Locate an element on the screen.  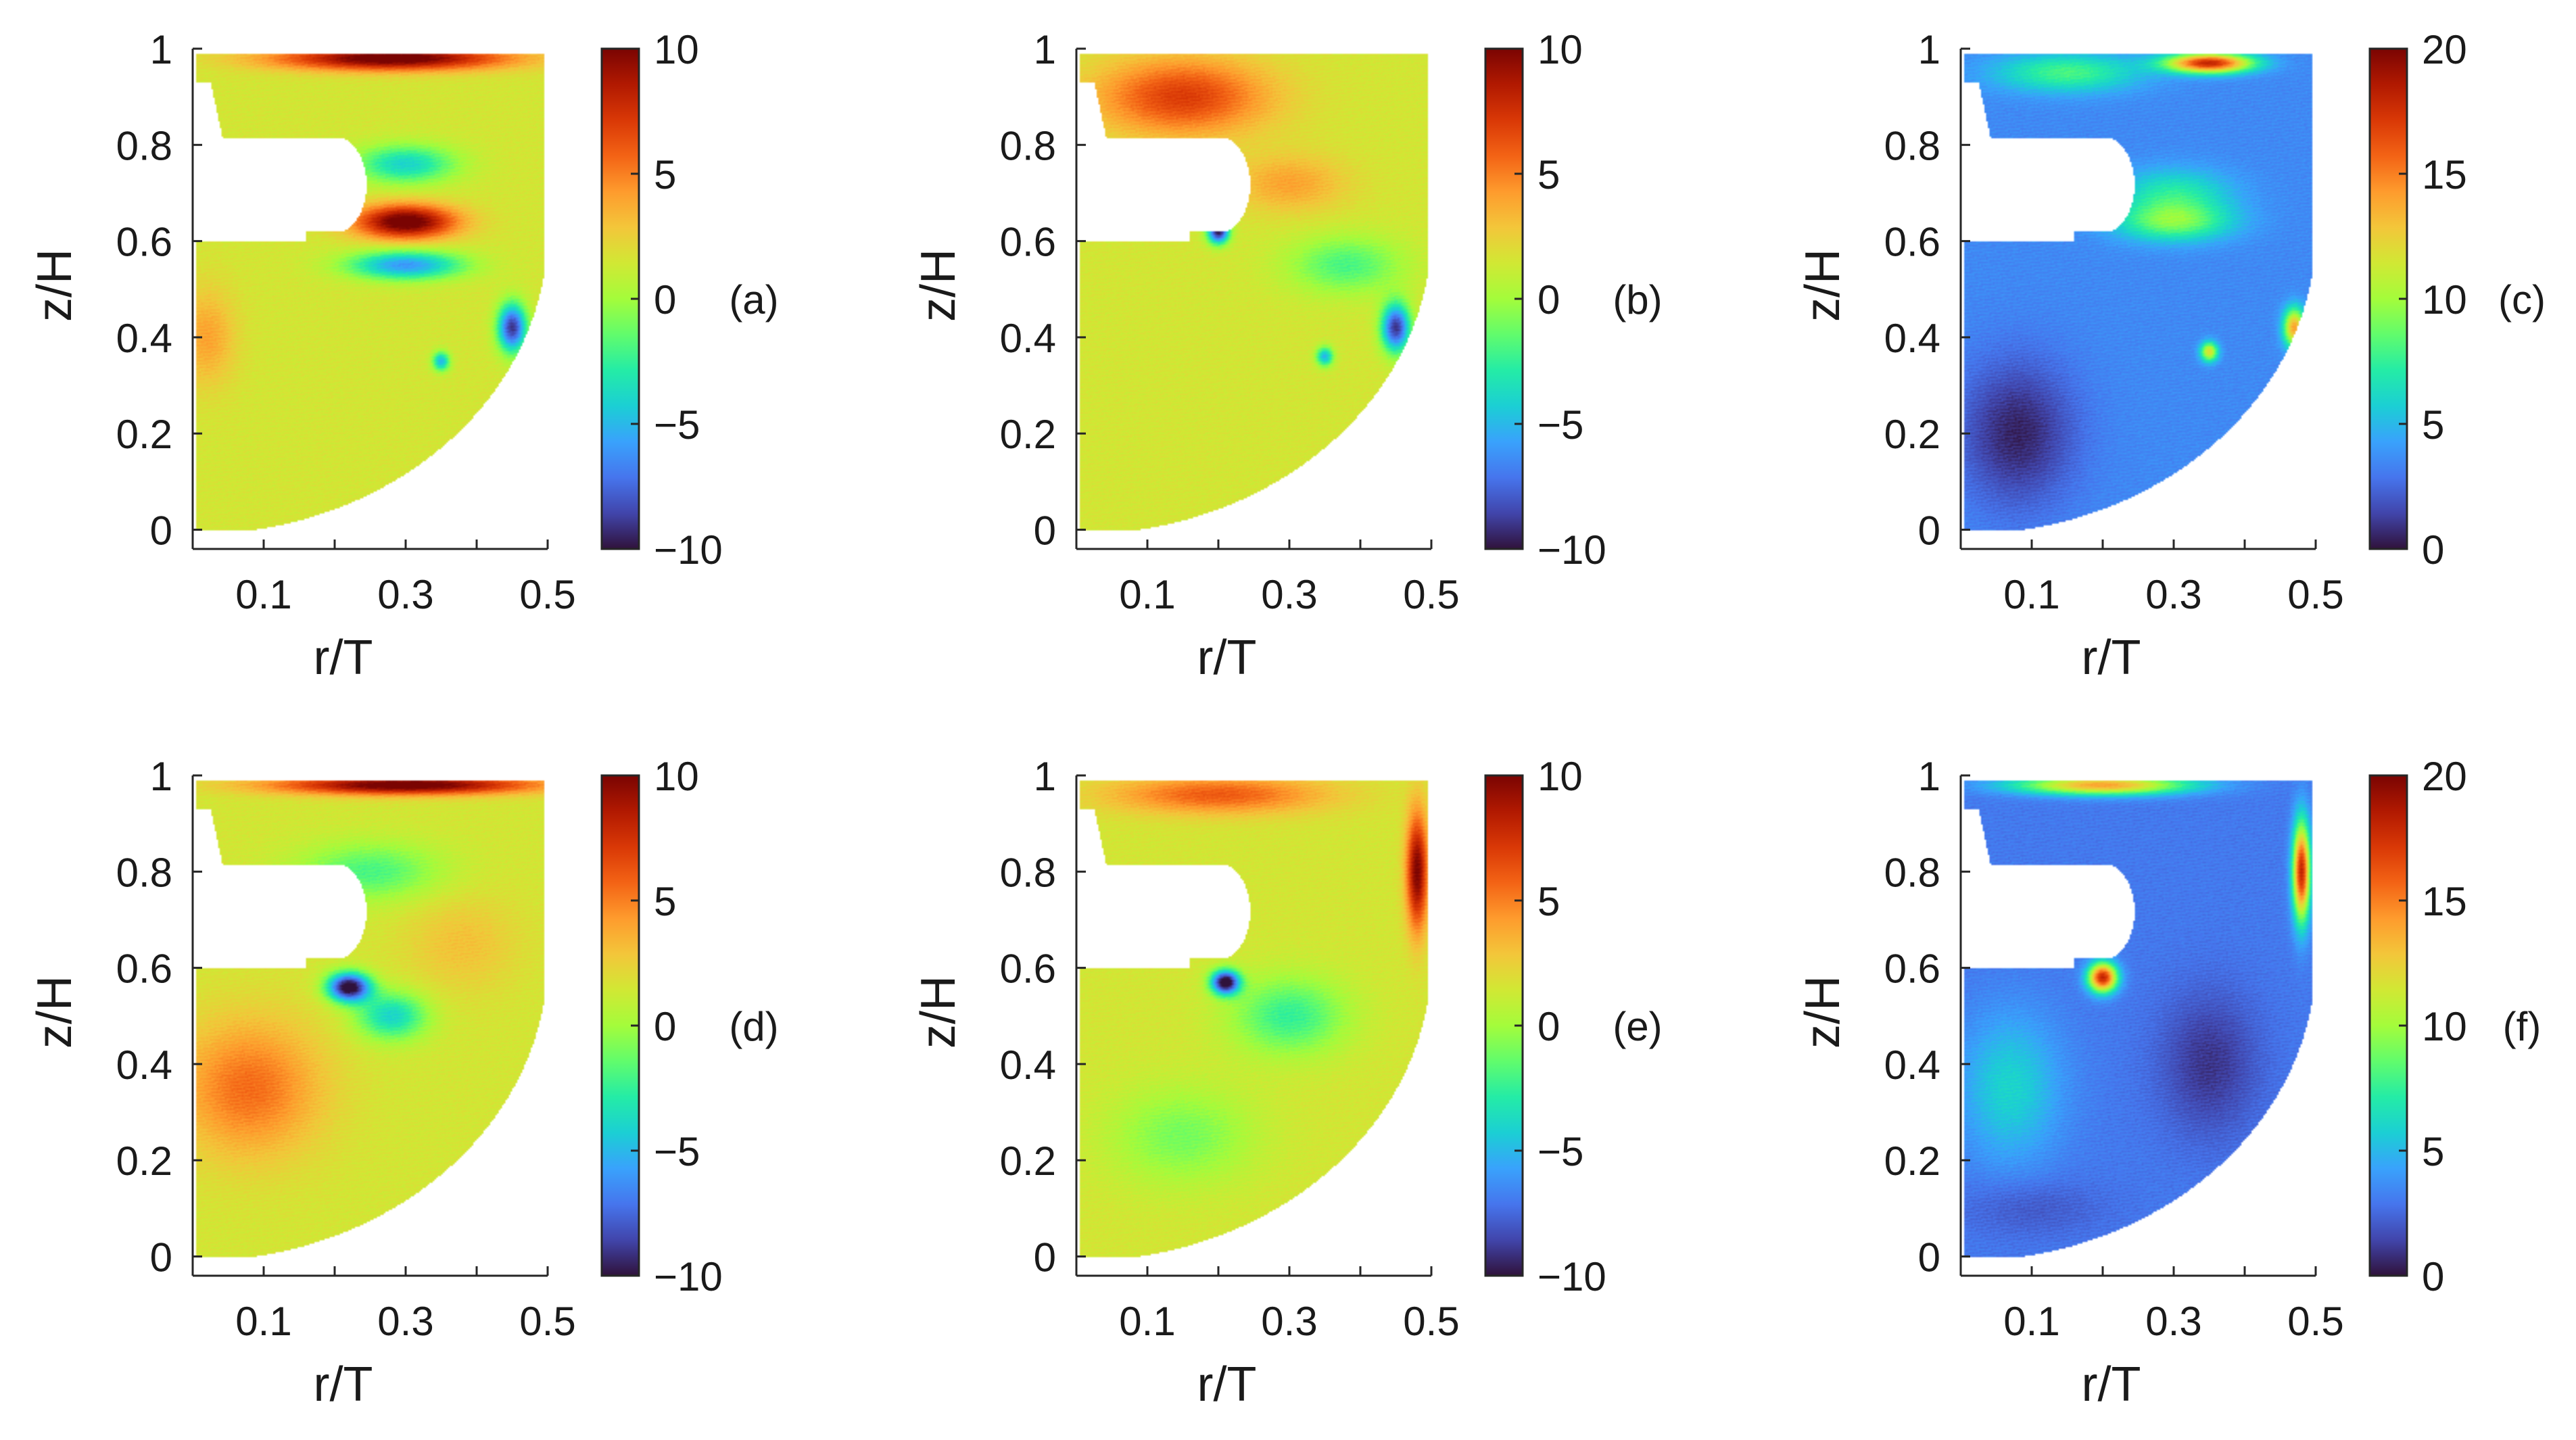
panel-label: (e) is located at coordinates (1637, 1026).